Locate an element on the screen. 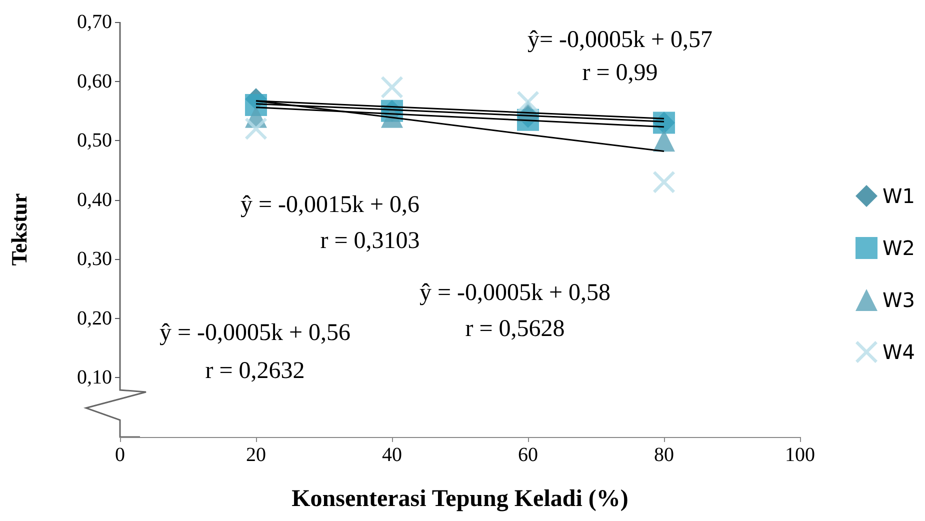  x-tick-label: 60 is located at coordinates (528, 455).